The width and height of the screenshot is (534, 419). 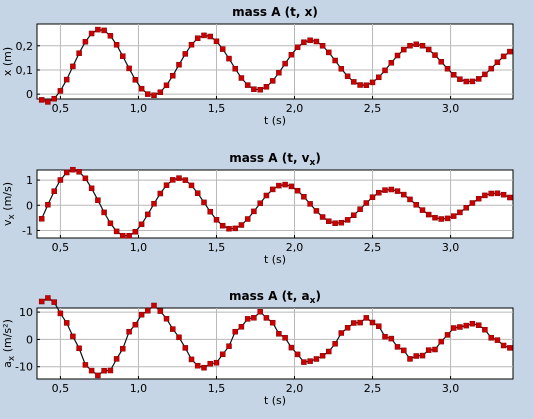 I want to click on x-axis-label: t (s), so click(x=275, y=259).